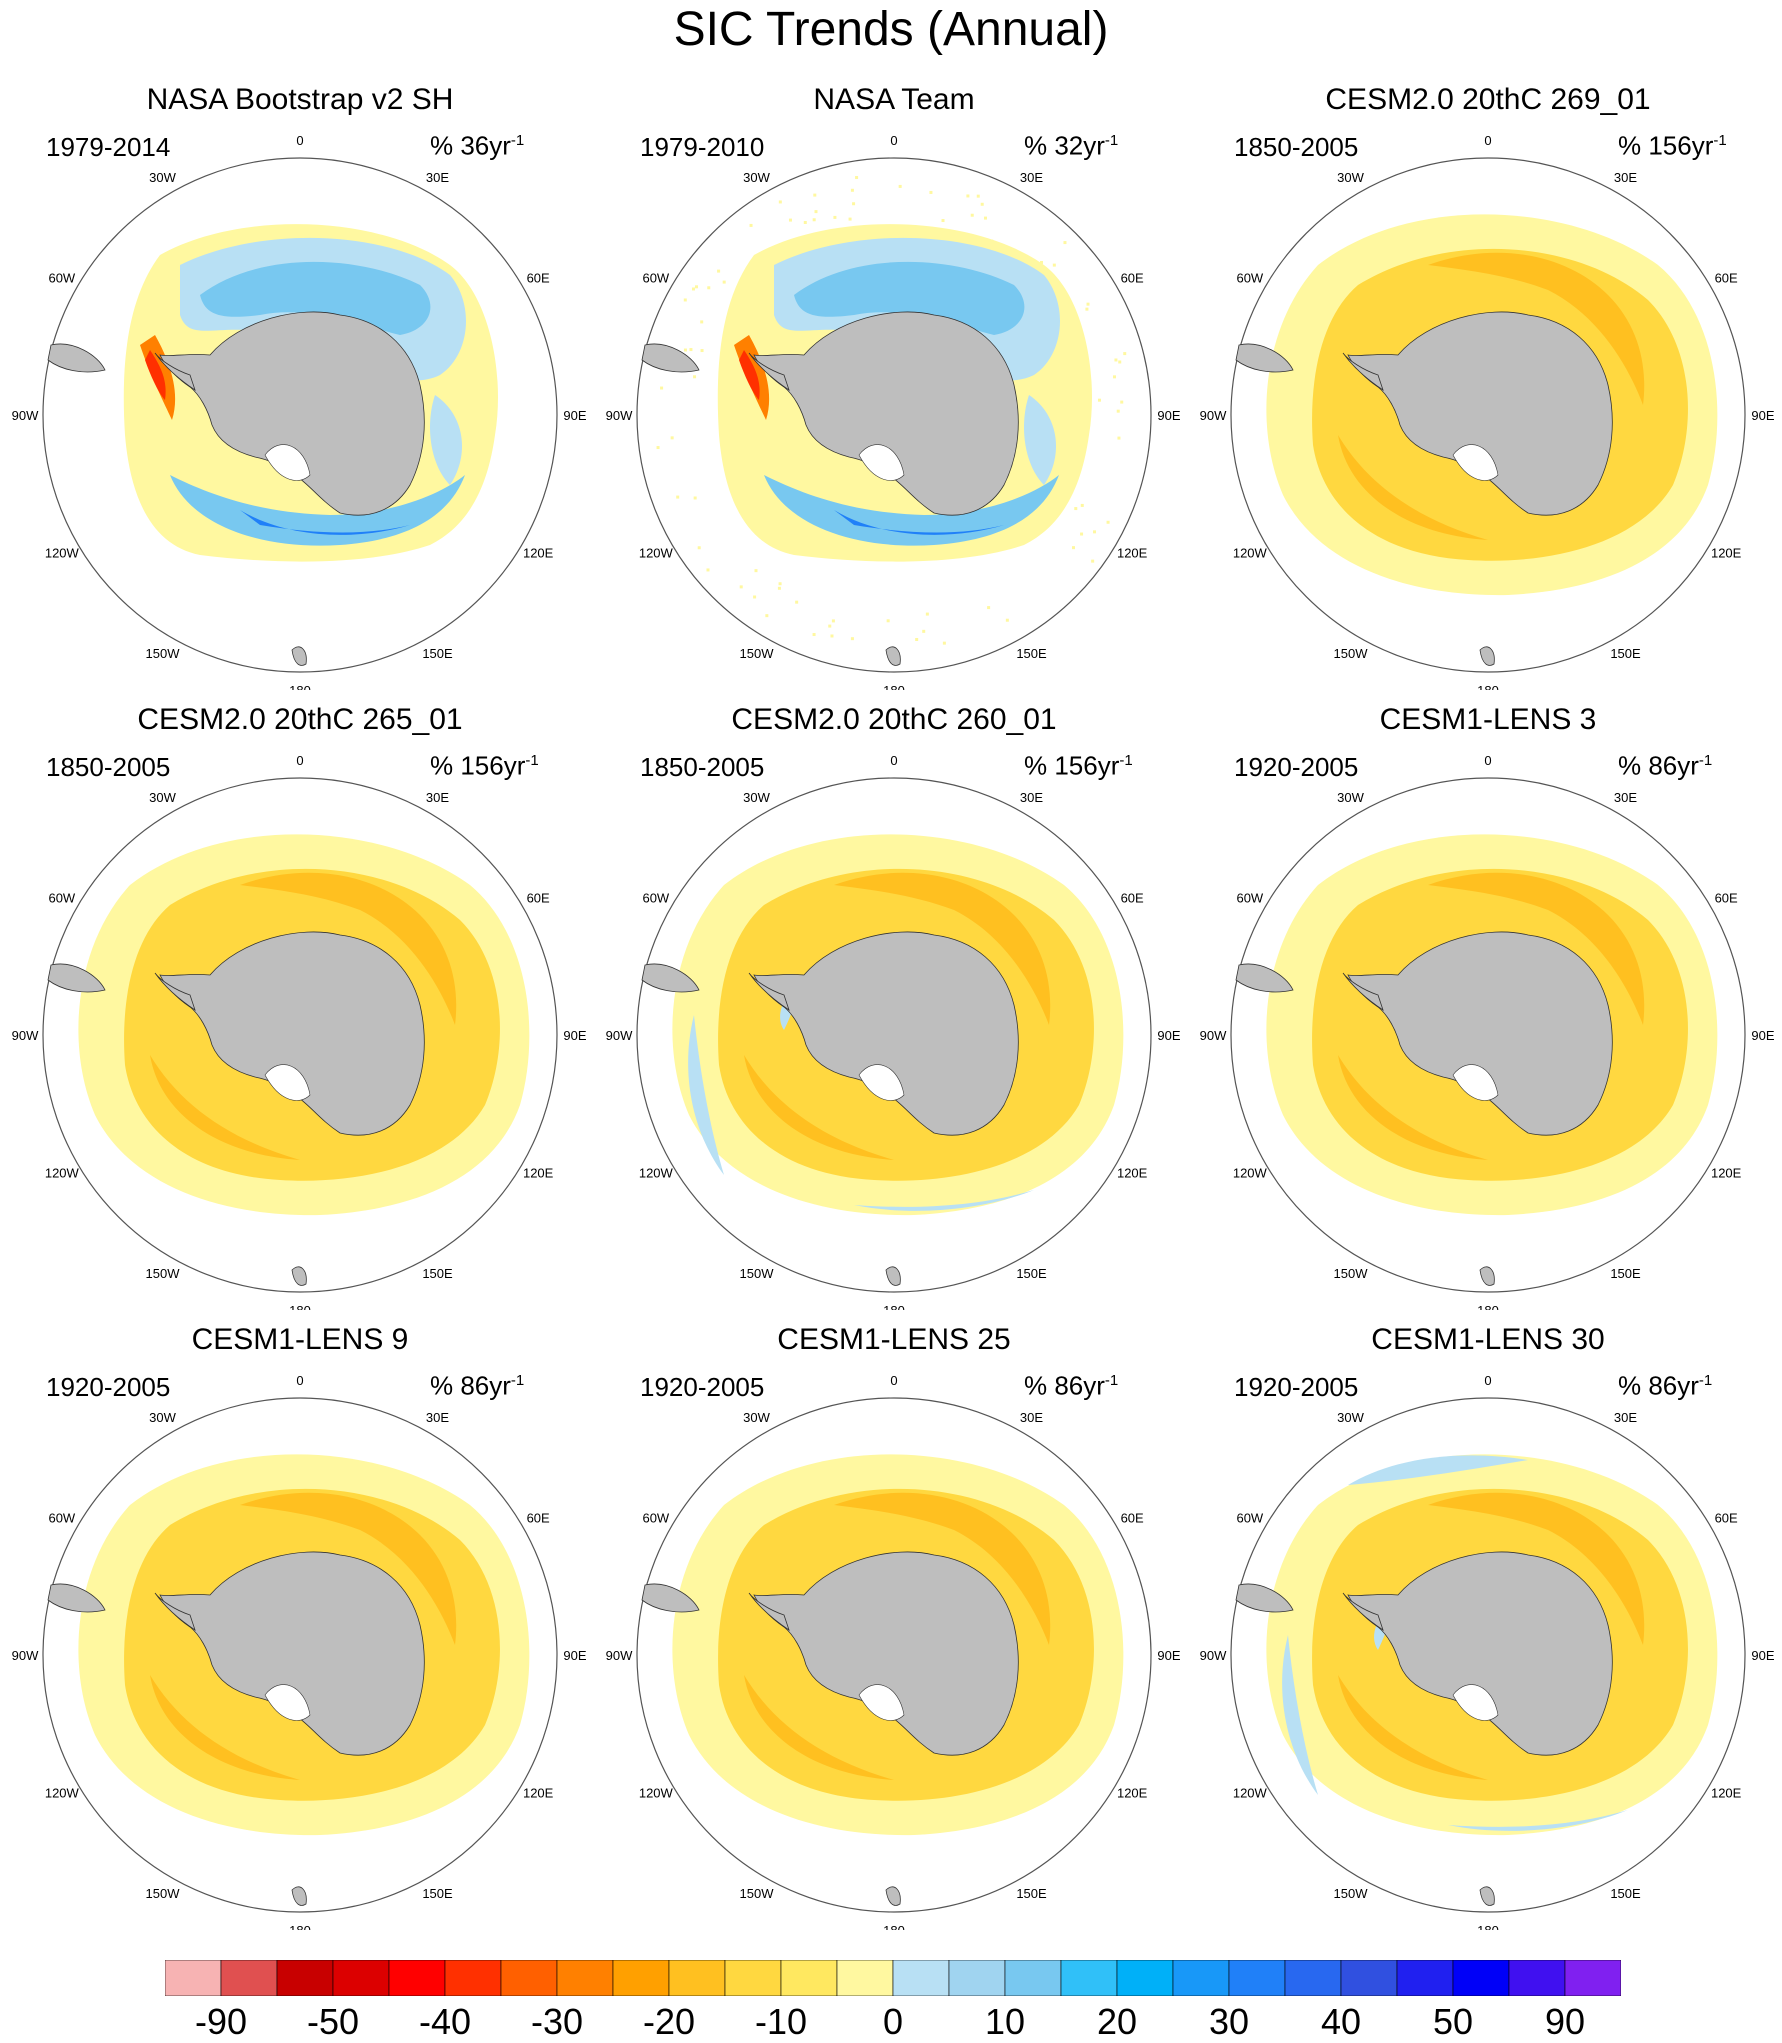 Image resolution: width=1782 pixels, height=2043 pixels. Describe the element at coordinates (1453, 2022) in the screenshot. I see `colorbar-tick-label: 50` at that location.